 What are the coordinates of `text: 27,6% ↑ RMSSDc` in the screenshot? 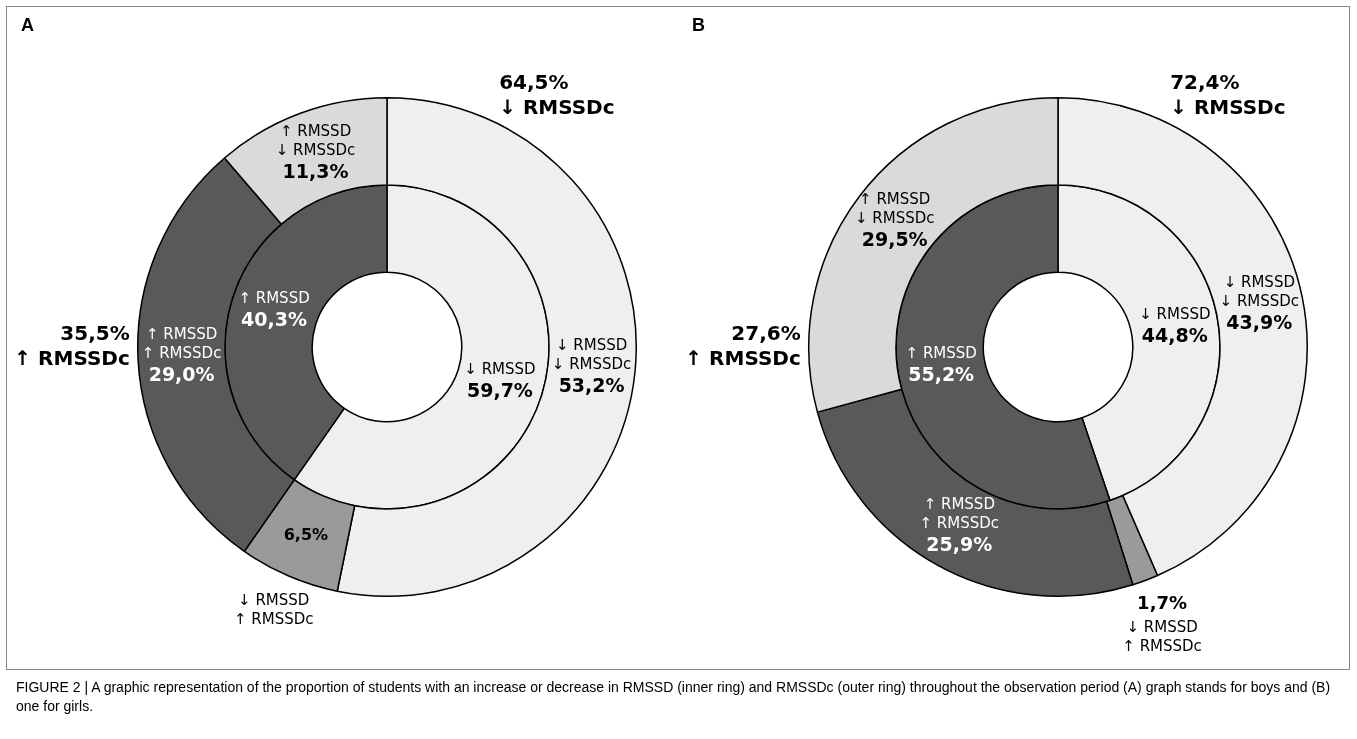 It's located at (743, 345).